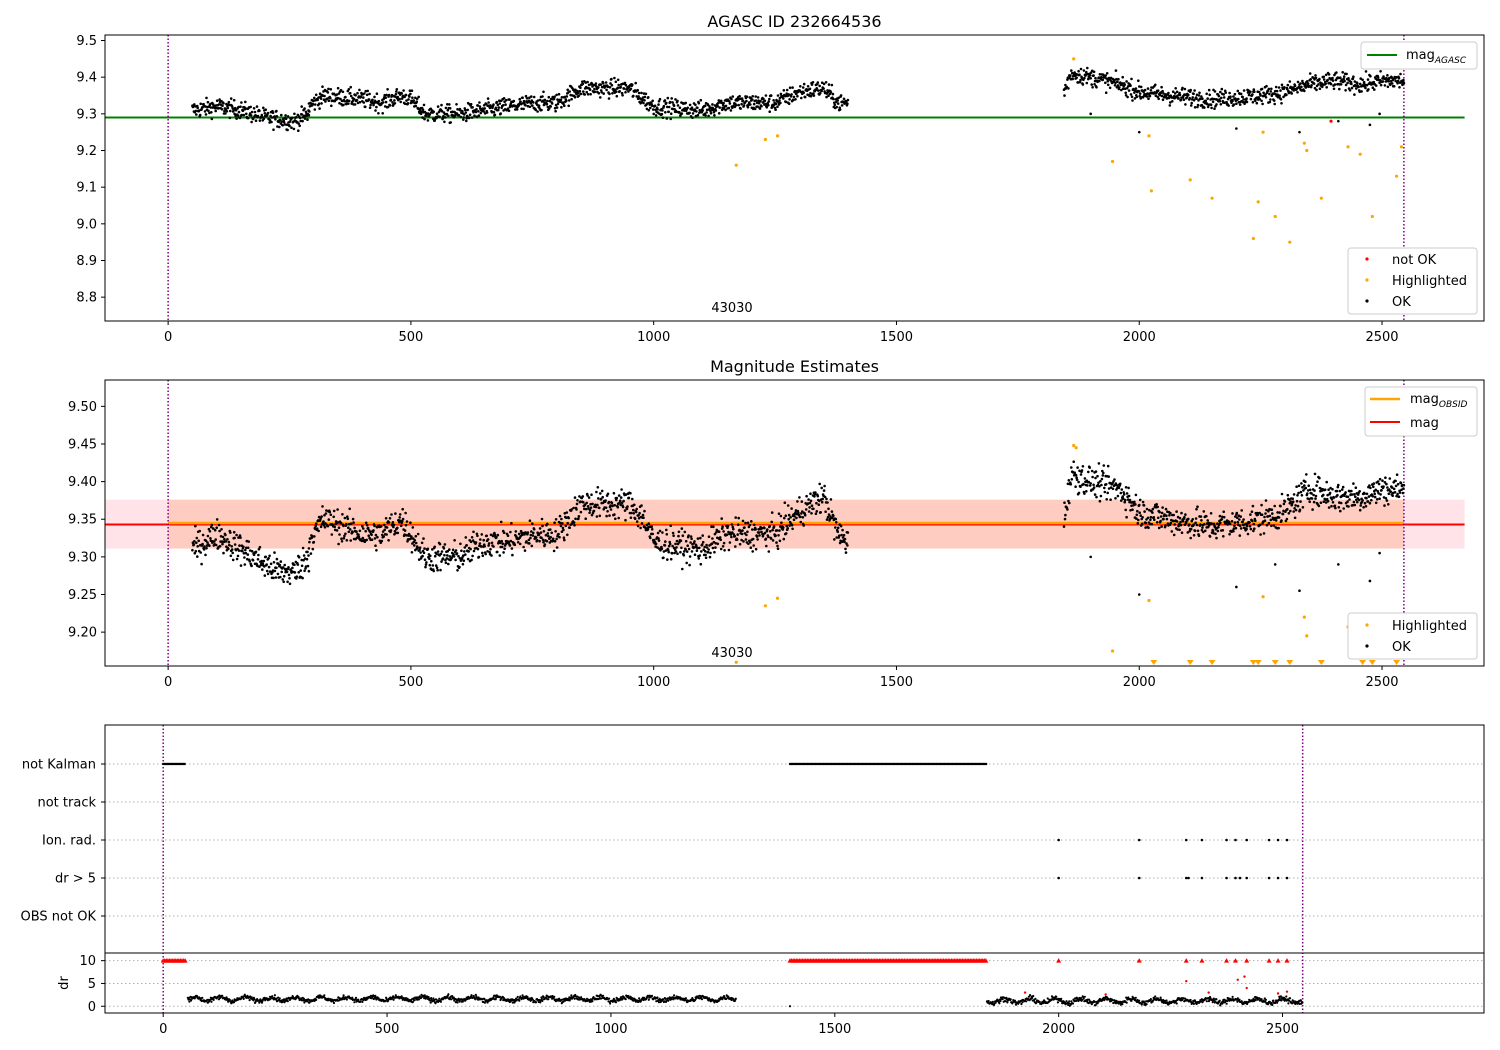 Image resolution: width=1500 pixels, height=1050 pixels. I want to click on x-tick-label: 1500, so click(896, 682).